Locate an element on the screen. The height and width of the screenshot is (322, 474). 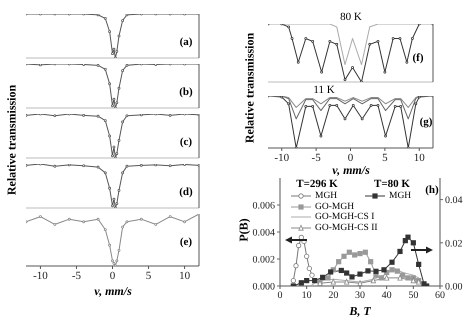
annotation: (f) is located at coordinates (418, 58).